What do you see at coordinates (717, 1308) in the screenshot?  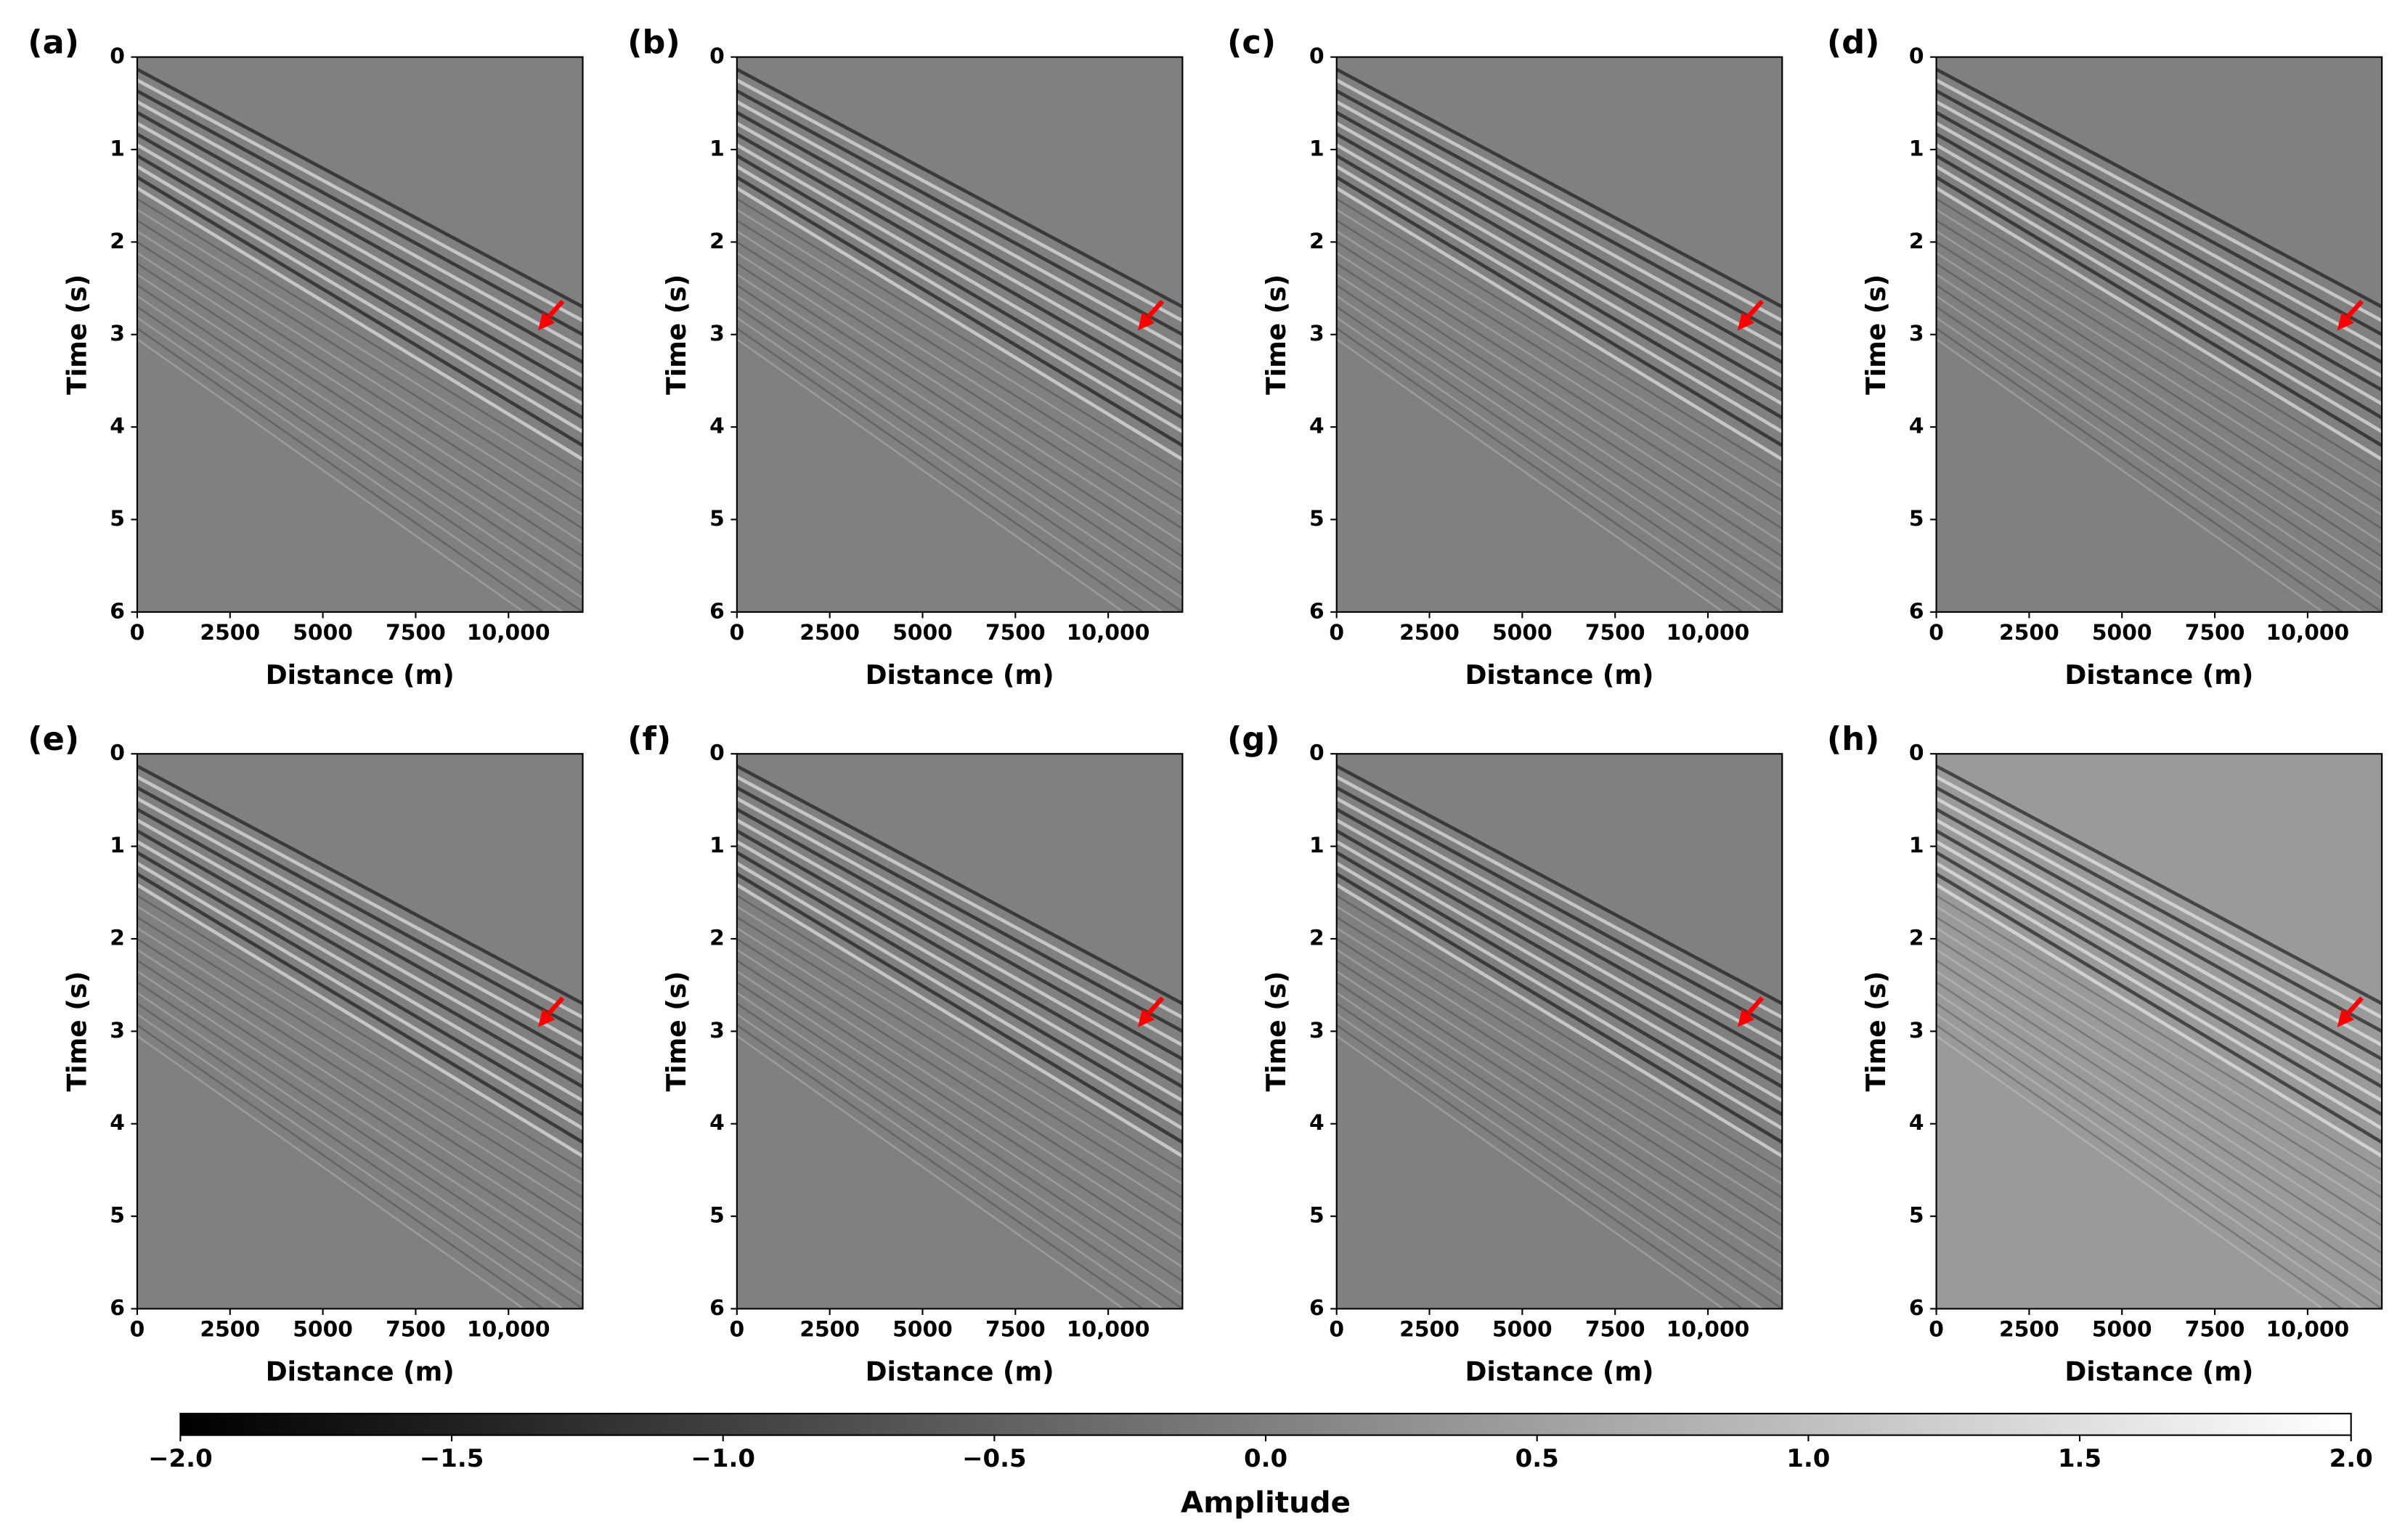 I see `y-tick-label: 6` at bounding box center [717, 1308].